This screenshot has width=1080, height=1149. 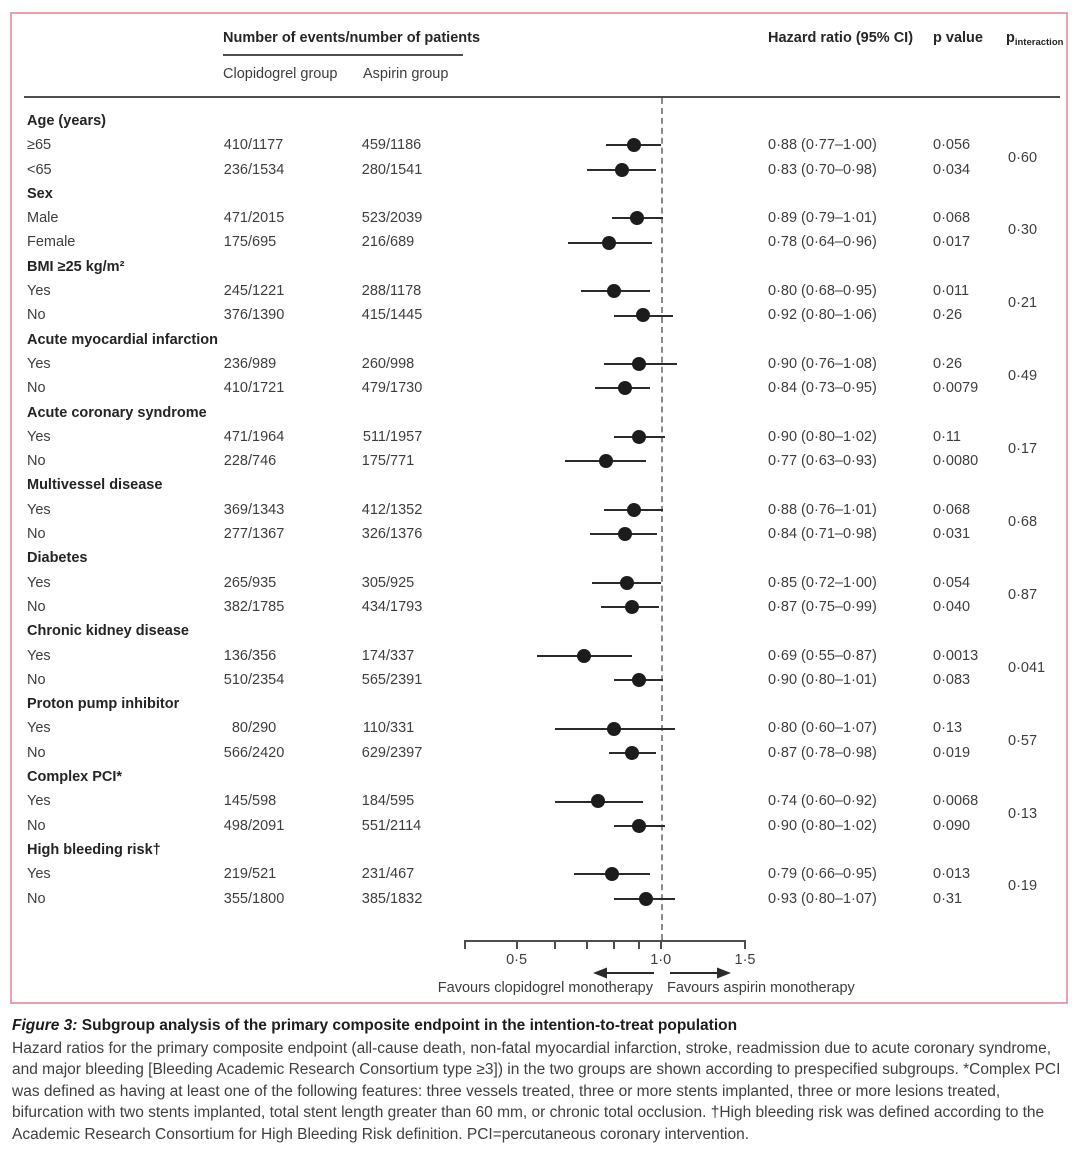 I want to click on subgroup-name: Sex, so click(x=40, y=193).